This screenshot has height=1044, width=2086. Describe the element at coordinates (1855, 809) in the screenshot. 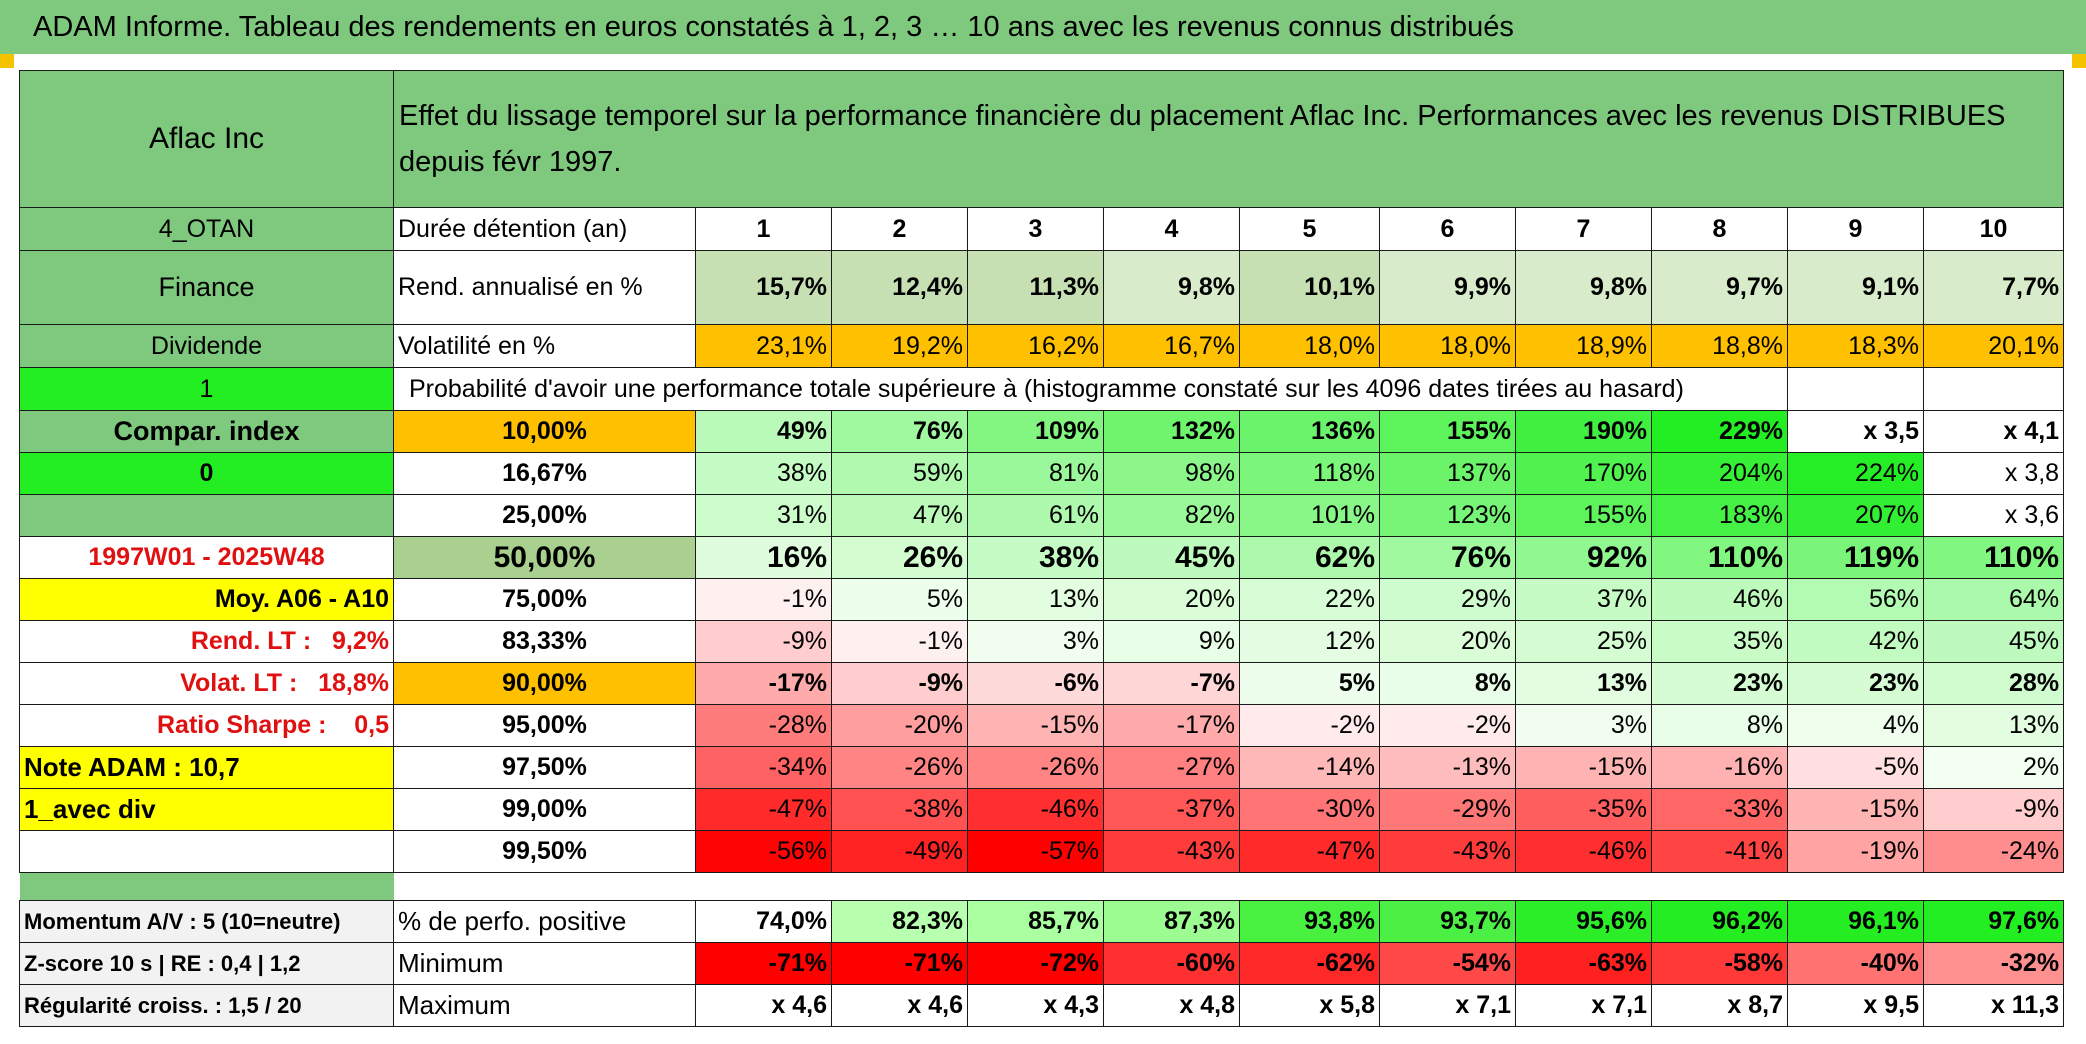

I see `quantile-value: -15%` at that location.